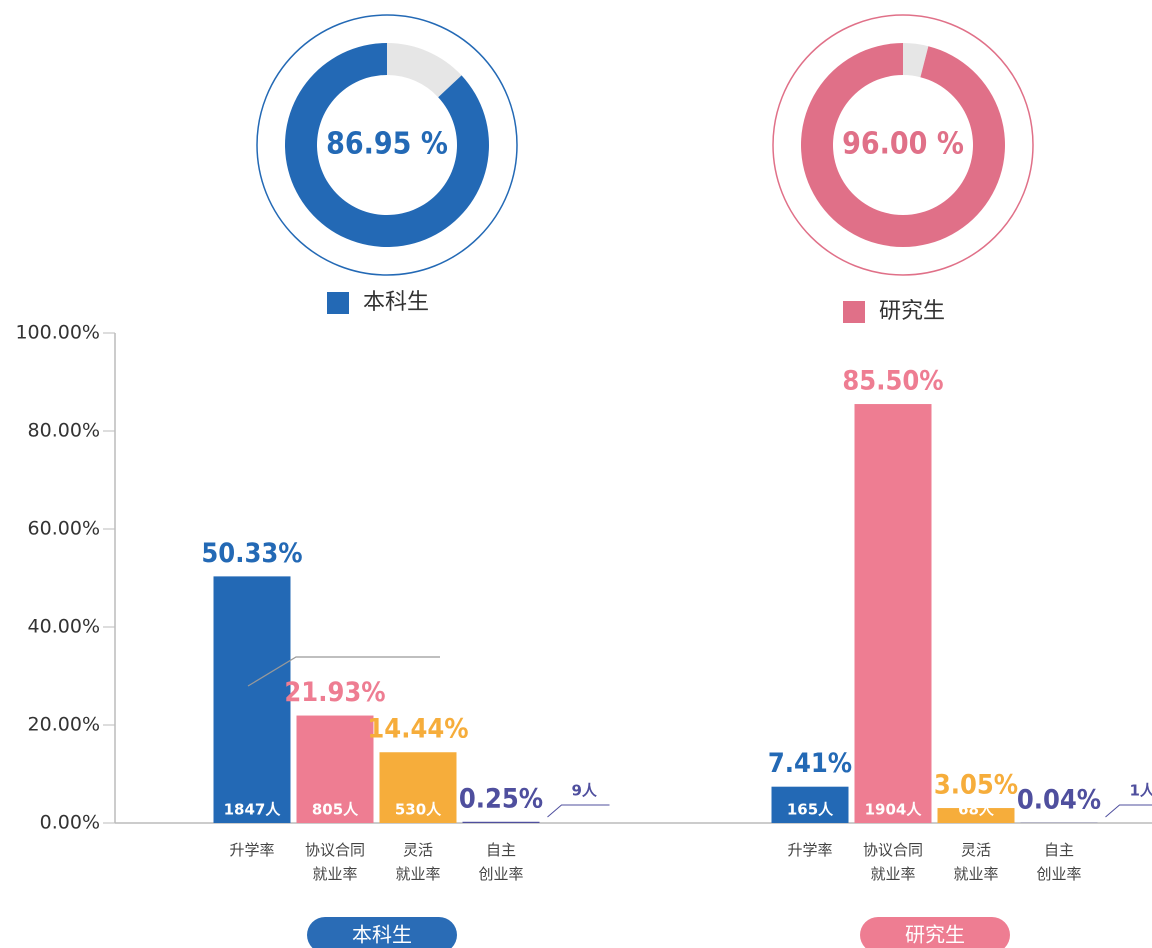  Describe the element at coordinates (585, 791) in the screenshot. I see `count-label: 9人` at that location.